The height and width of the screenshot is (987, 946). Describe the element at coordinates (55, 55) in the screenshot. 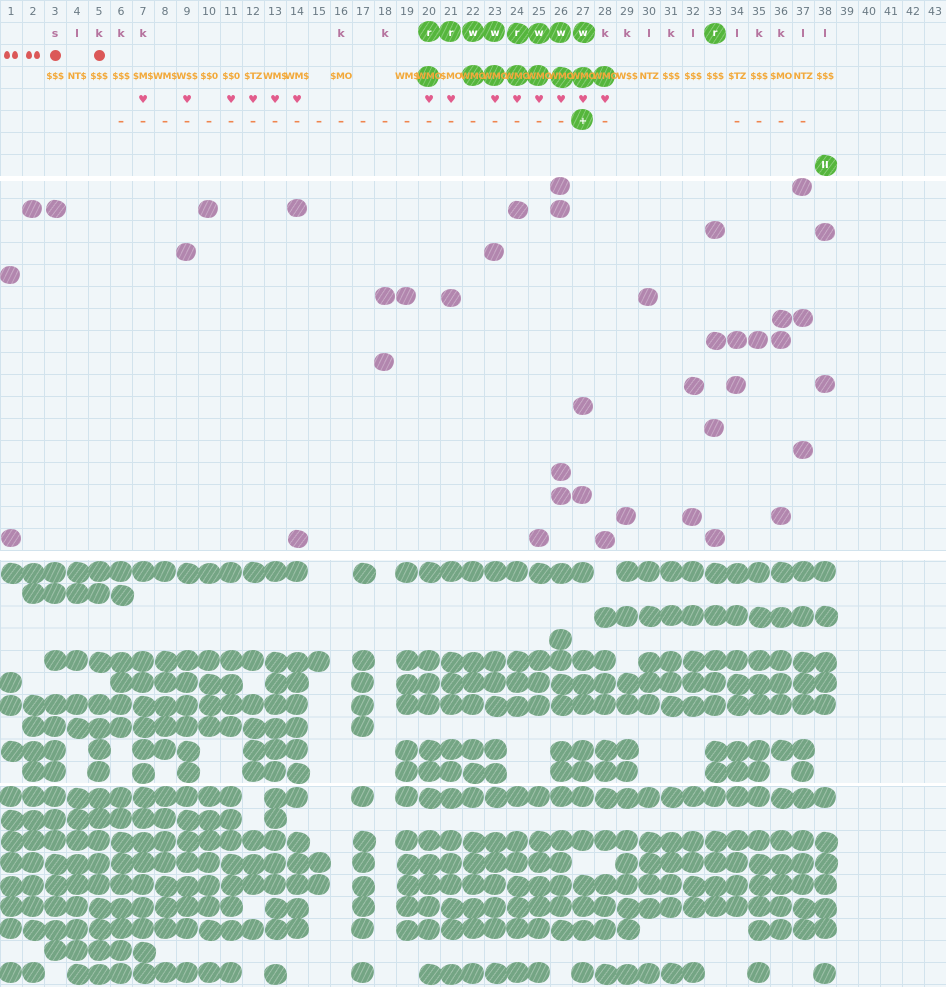

I see `red-dot-stamp` at that location.